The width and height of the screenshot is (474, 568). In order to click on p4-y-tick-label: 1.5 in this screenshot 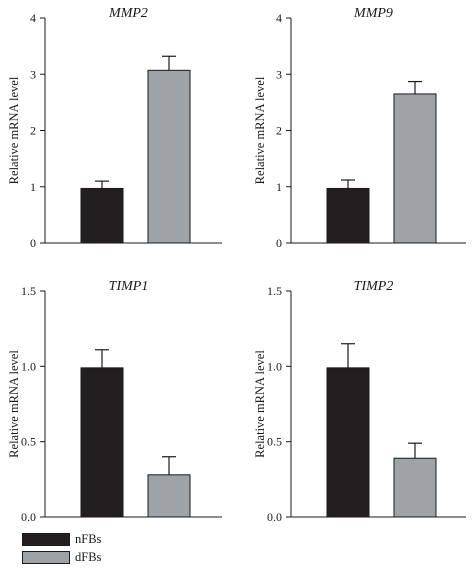, I will do `click(274, 291)`.